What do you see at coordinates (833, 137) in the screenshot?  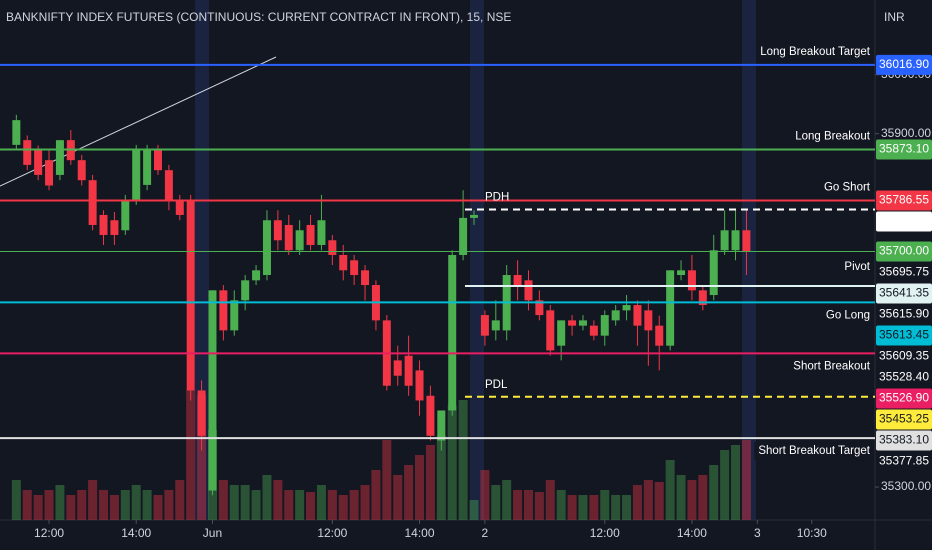 I see `level-name: Long Breakout` at bounding box center [833, 137].